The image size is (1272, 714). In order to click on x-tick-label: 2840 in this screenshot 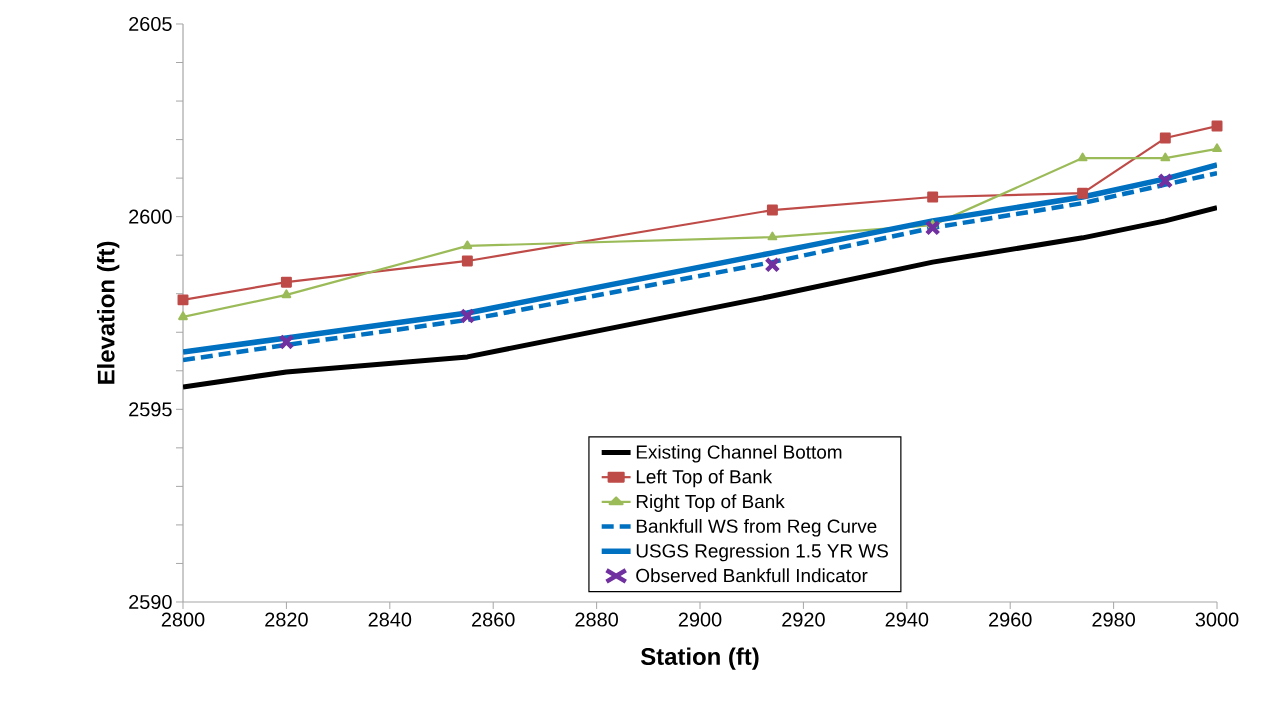, I will do `click(390, 619)`.